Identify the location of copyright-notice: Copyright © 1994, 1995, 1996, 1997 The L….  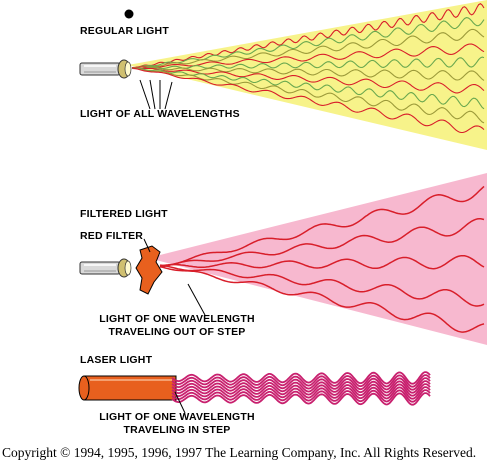
(239, 452).